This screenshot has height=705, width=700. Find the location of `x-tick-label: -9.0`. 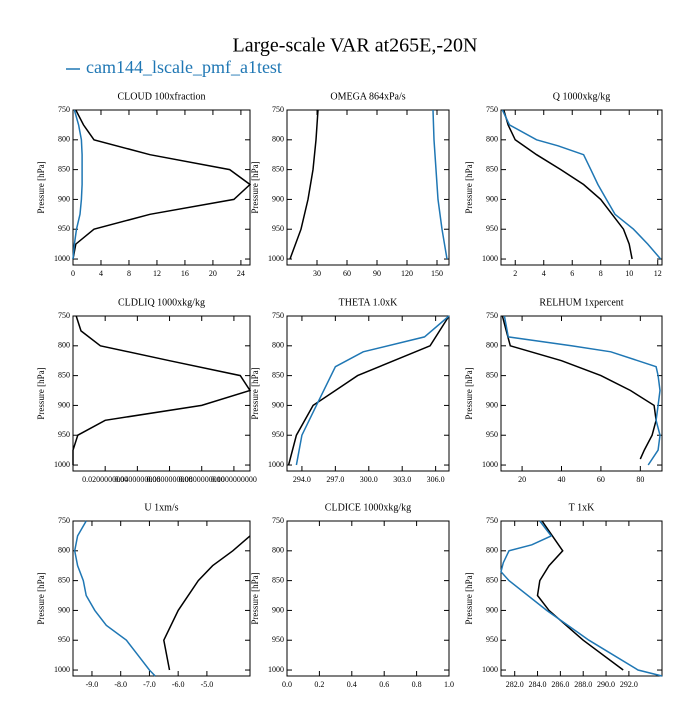

x-tick-label: -9.0 is located at coordinates (92, 684).